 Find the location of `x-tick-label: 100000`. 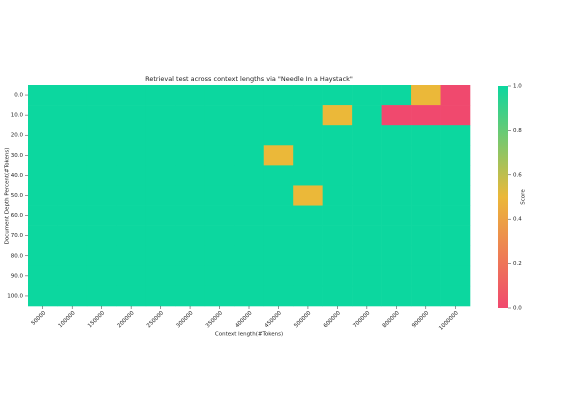

x-tick-label: 100000 is located at coordinates (67, 319).